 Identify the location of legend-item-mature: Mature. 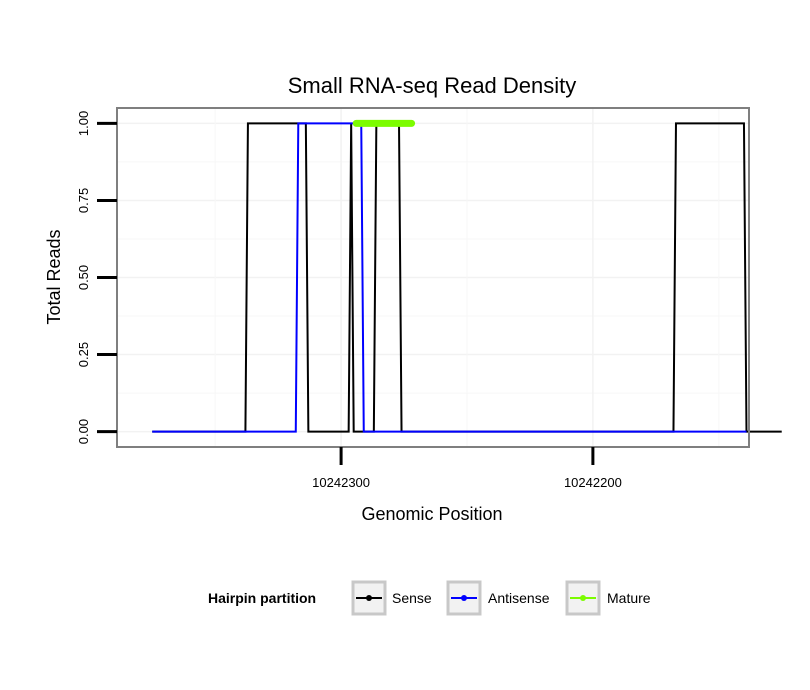
(608, 598).